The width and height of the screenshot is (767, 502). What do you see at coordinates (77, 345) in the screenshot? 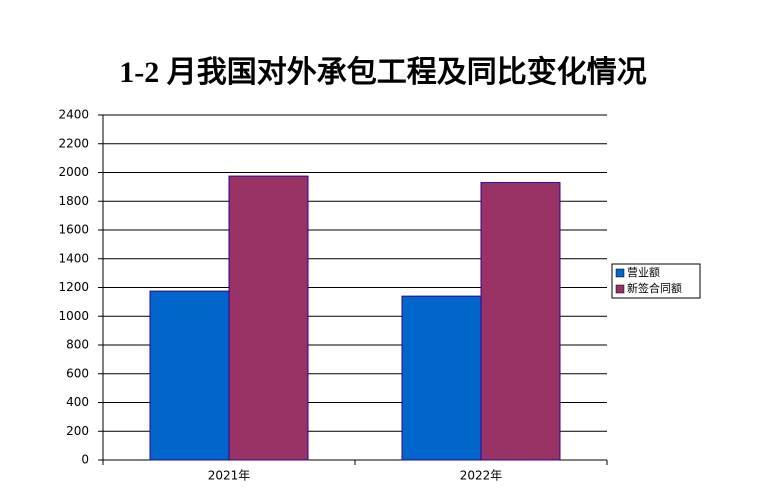
I see `y-tick-label: 800` at bounding box center [77, 345].